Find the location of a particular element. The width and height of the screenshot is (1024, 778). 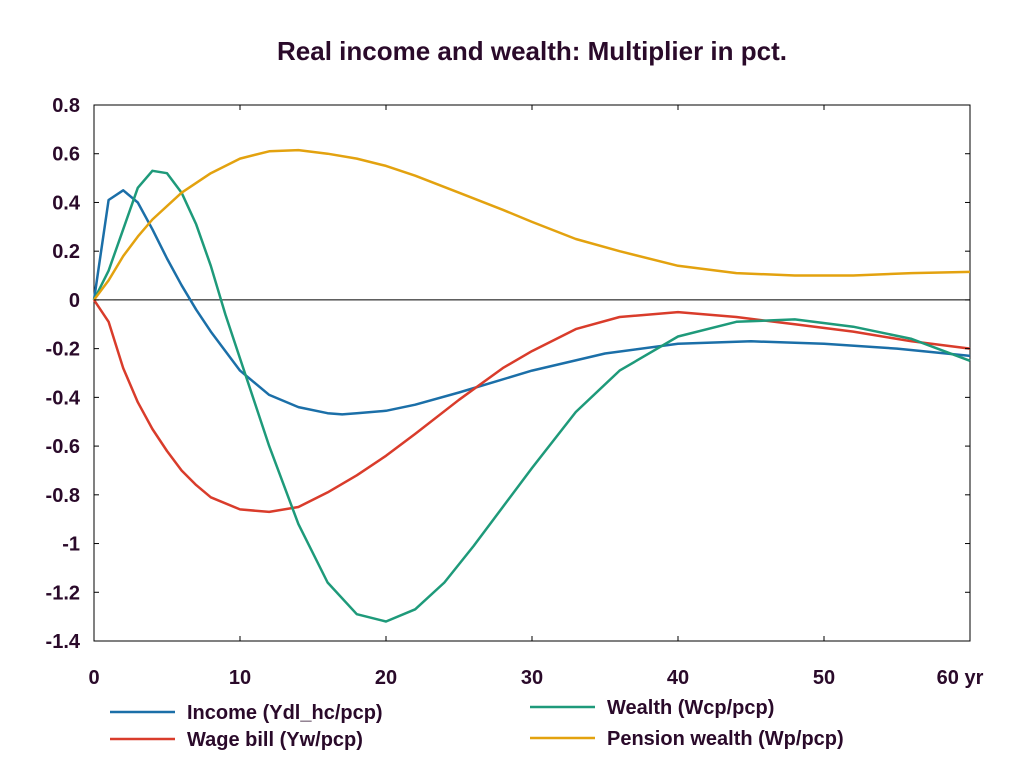

y-tick-label: -0.4 is located at coordinates (63, 398).